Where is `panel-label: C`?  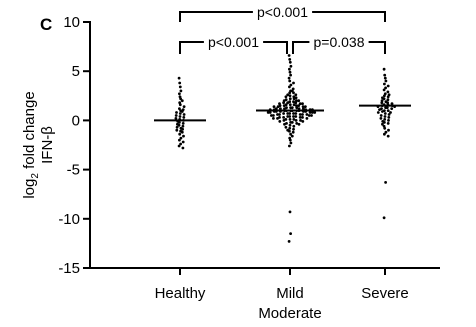 panel-label: C is located at coordinates (46, 24).